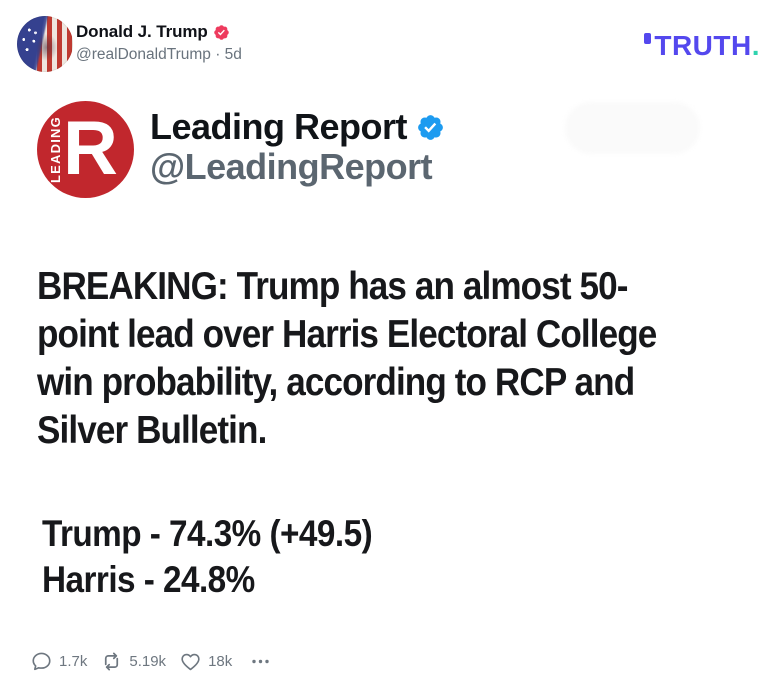  I want to click on leading-report-logo-vertical-text: LEADING, so click(55, 150).